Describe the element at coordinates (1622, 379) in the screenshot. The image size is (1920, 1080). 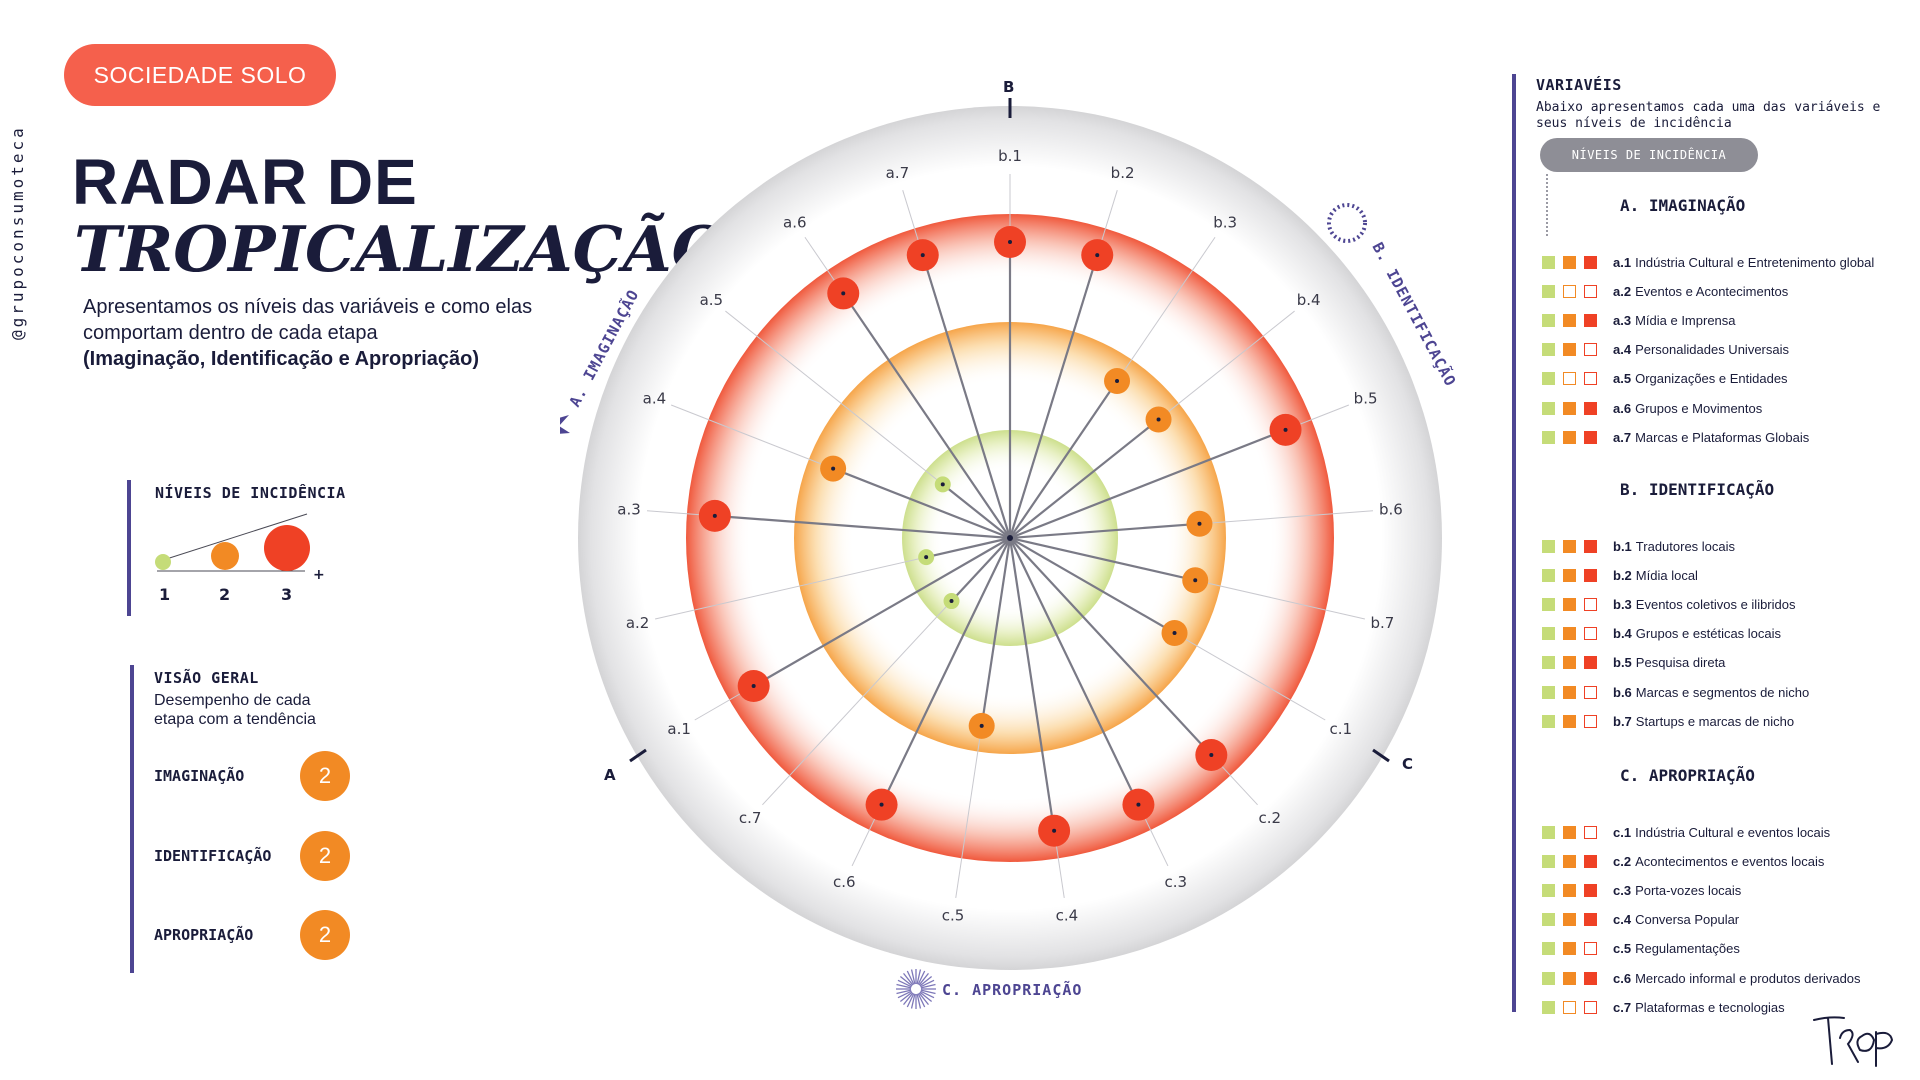
I see `variable-code: a.5` at that location.